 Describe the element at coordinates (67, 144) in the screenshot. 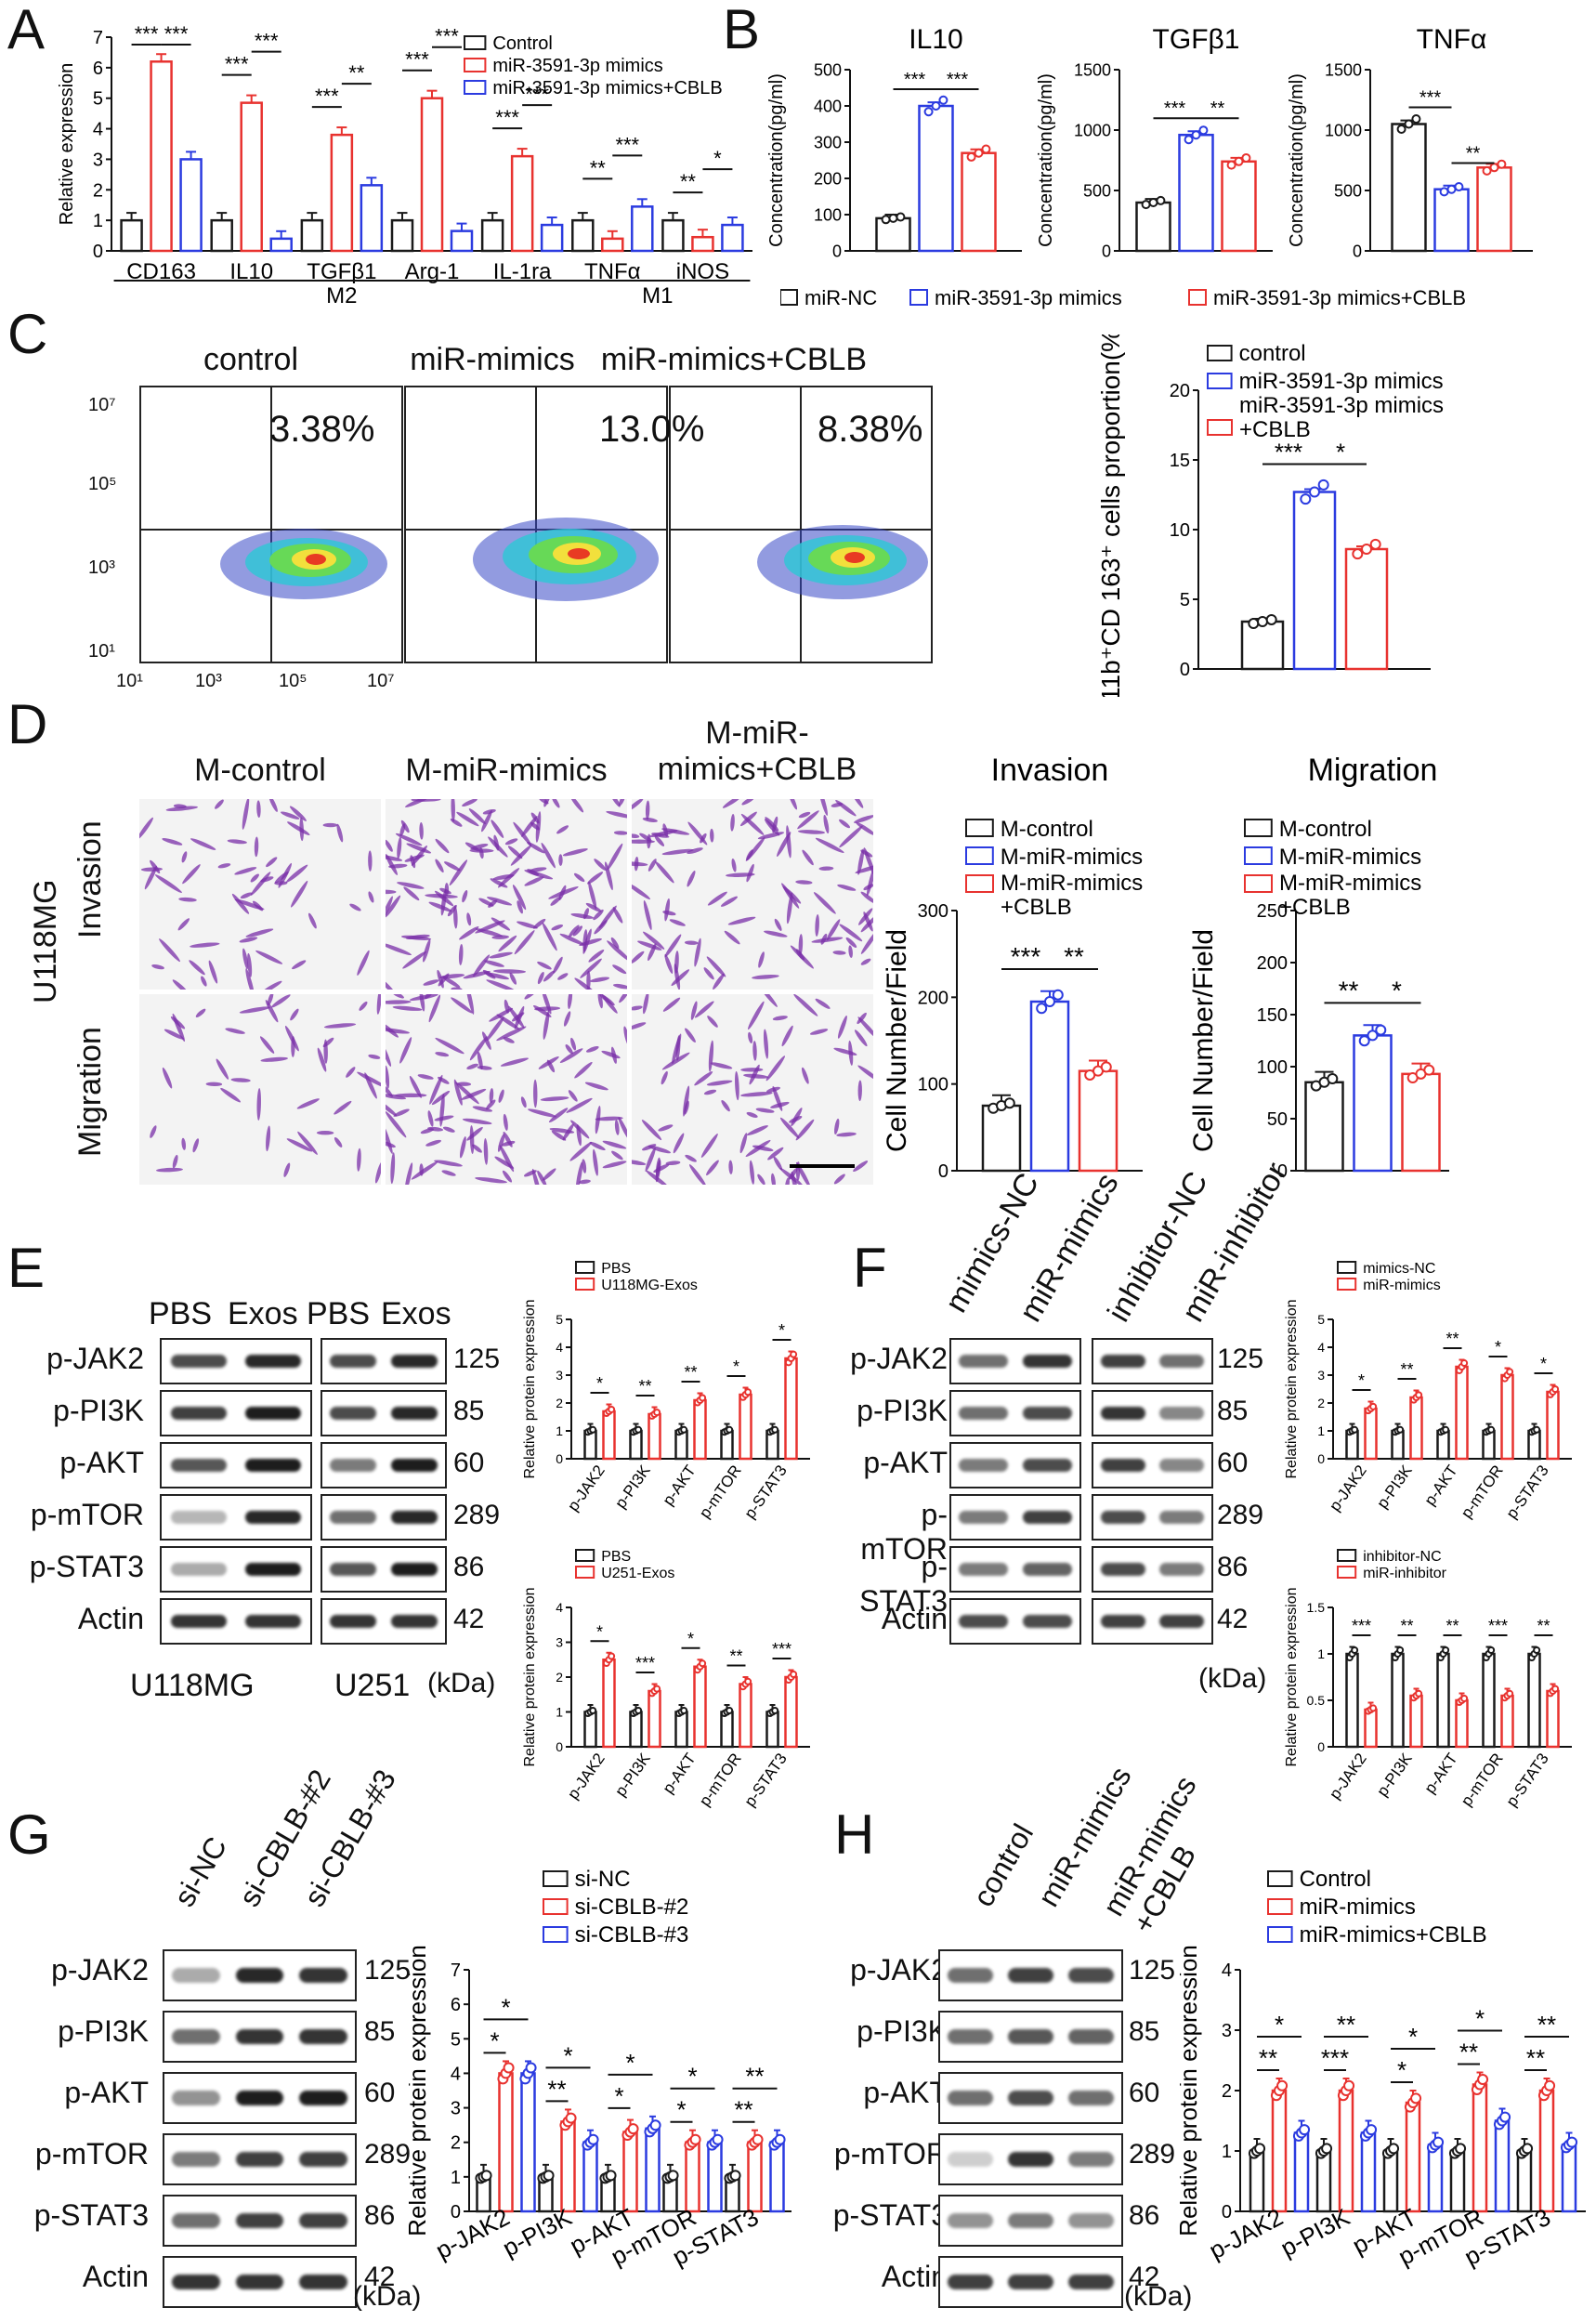

I see `y-axis-label: Relative expression` at that location.